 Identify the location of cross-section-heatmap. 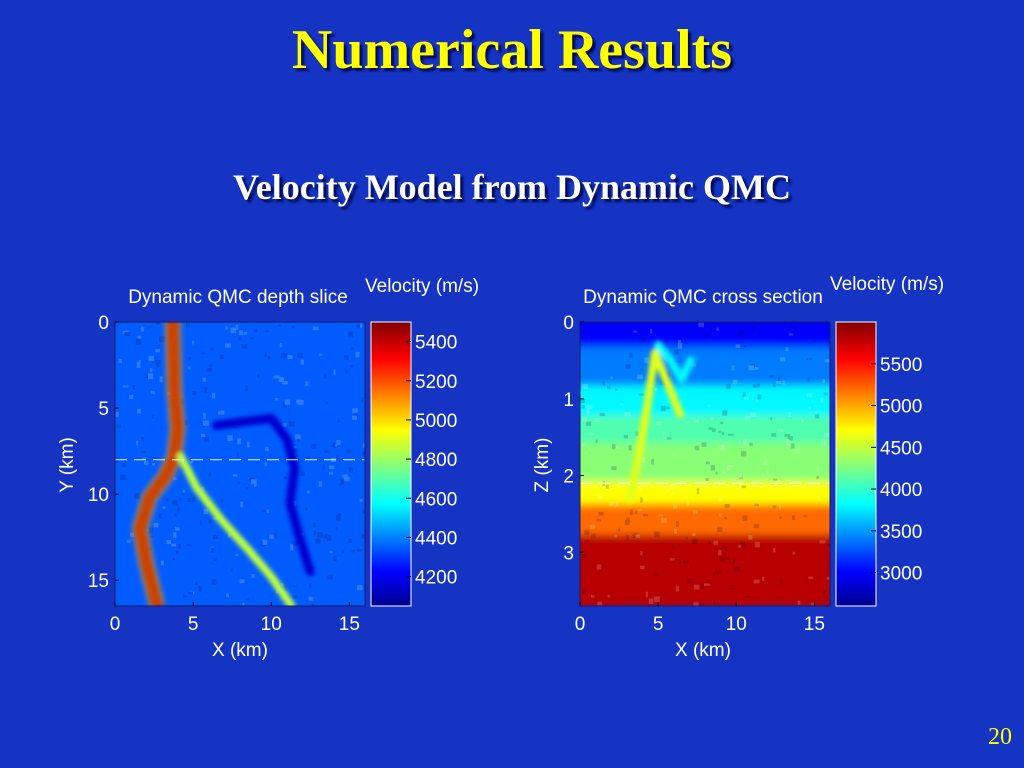
(705, 464).